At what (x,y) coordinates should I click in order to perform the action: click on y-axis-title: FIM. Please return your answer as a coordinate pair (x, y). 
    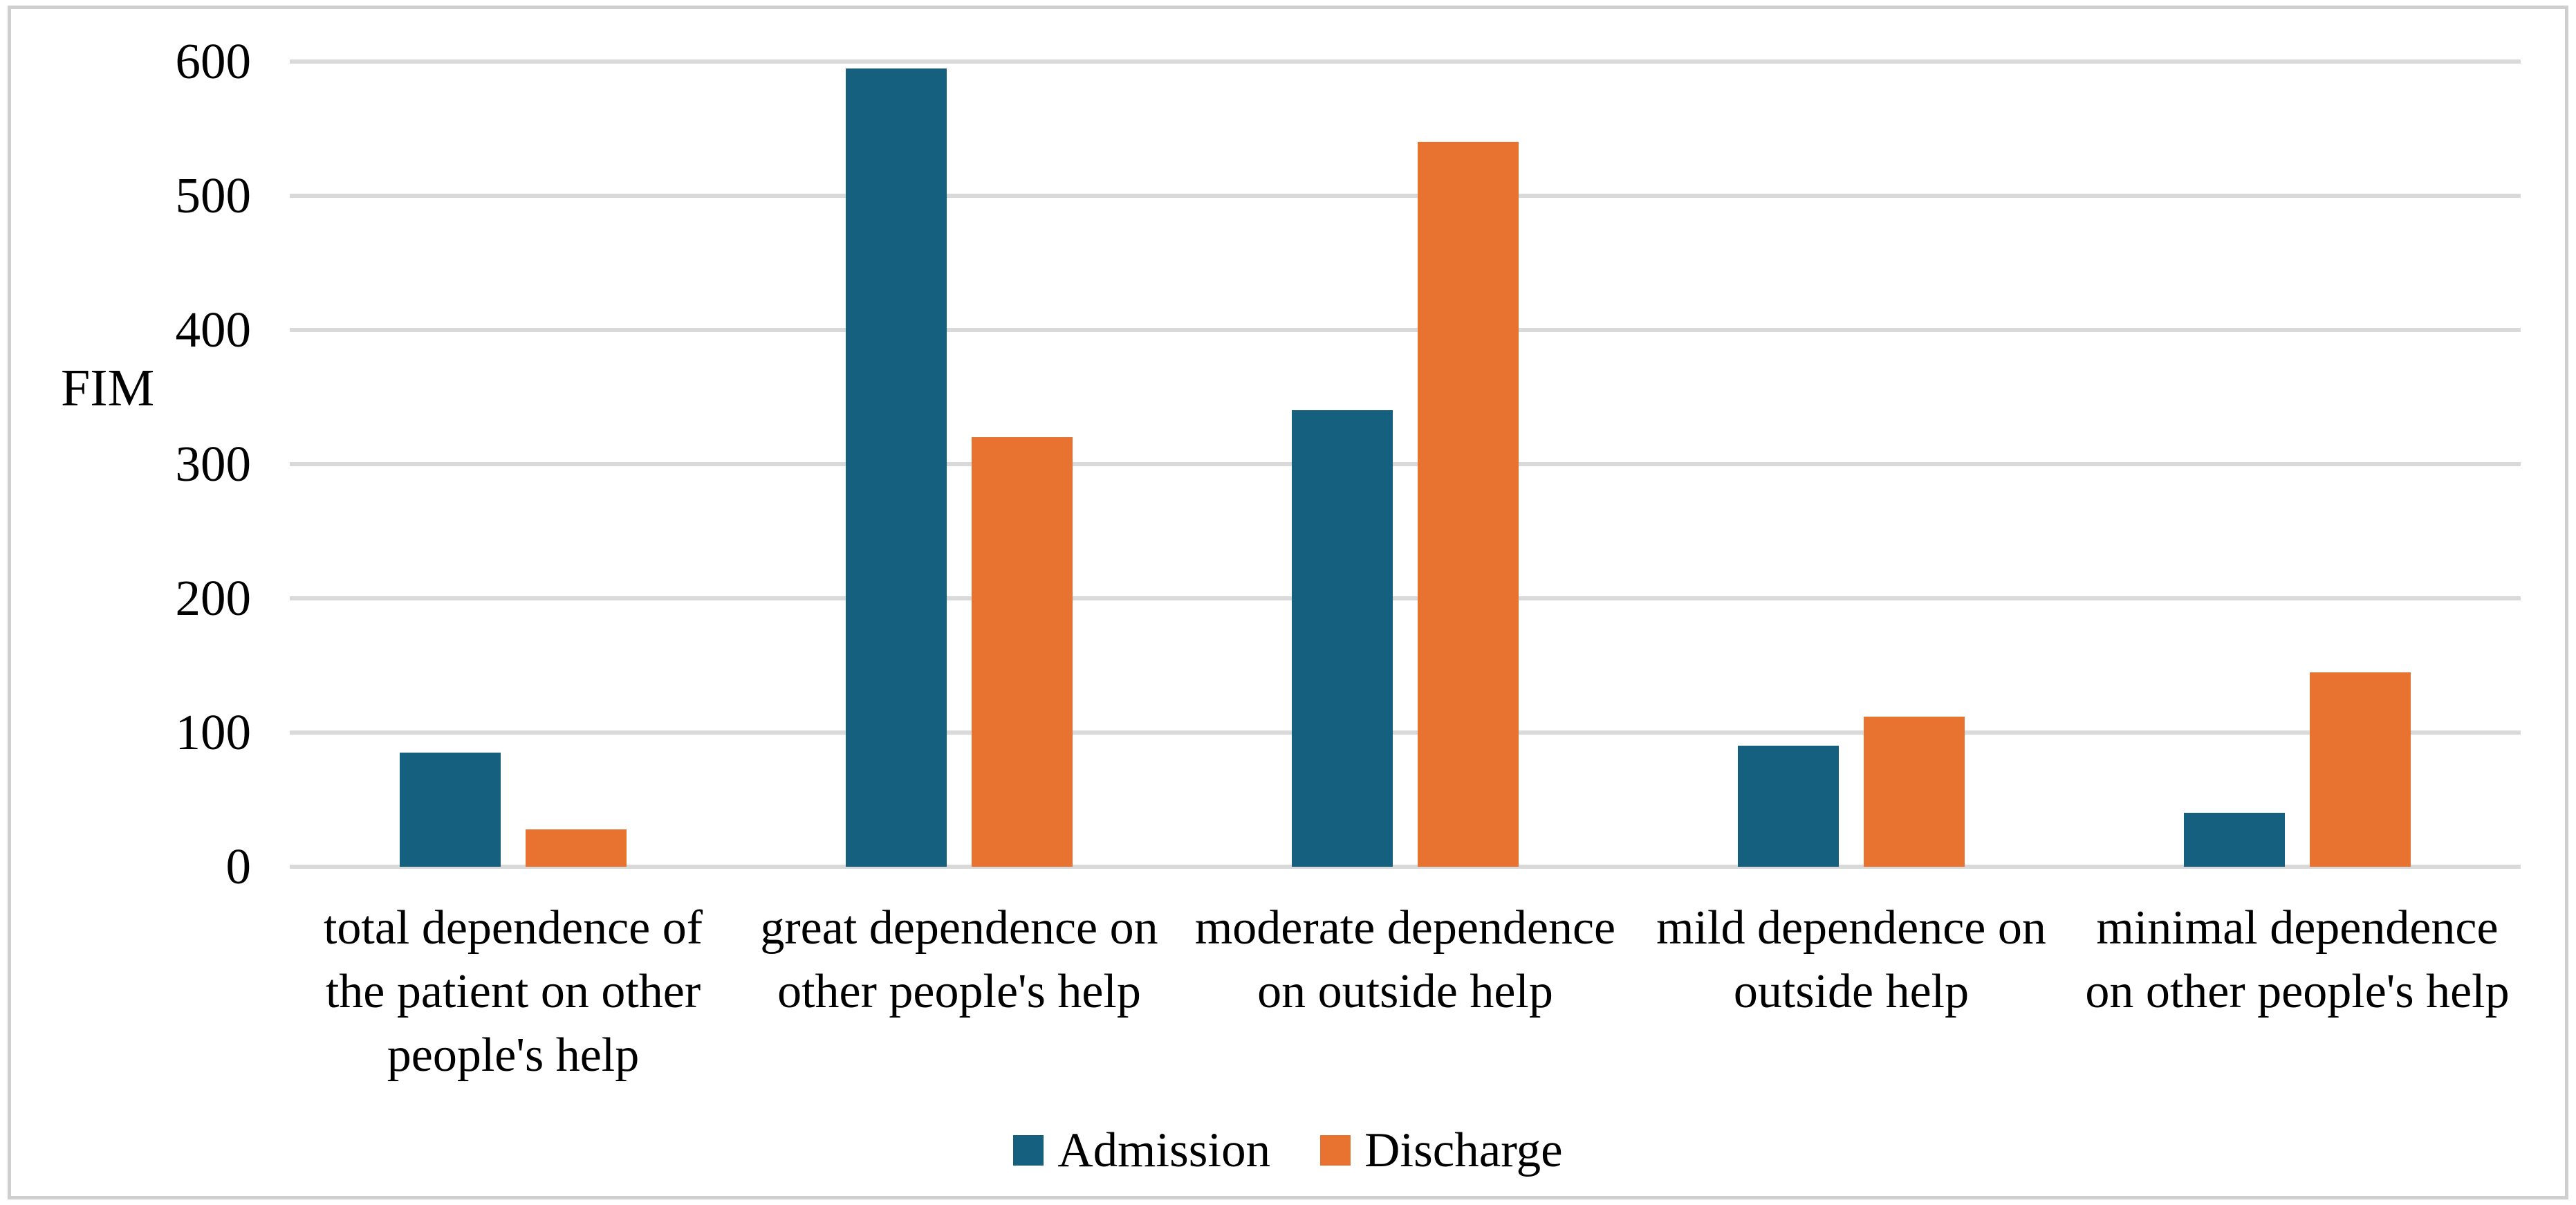
    Looking at the image, I should click on (108, 388).